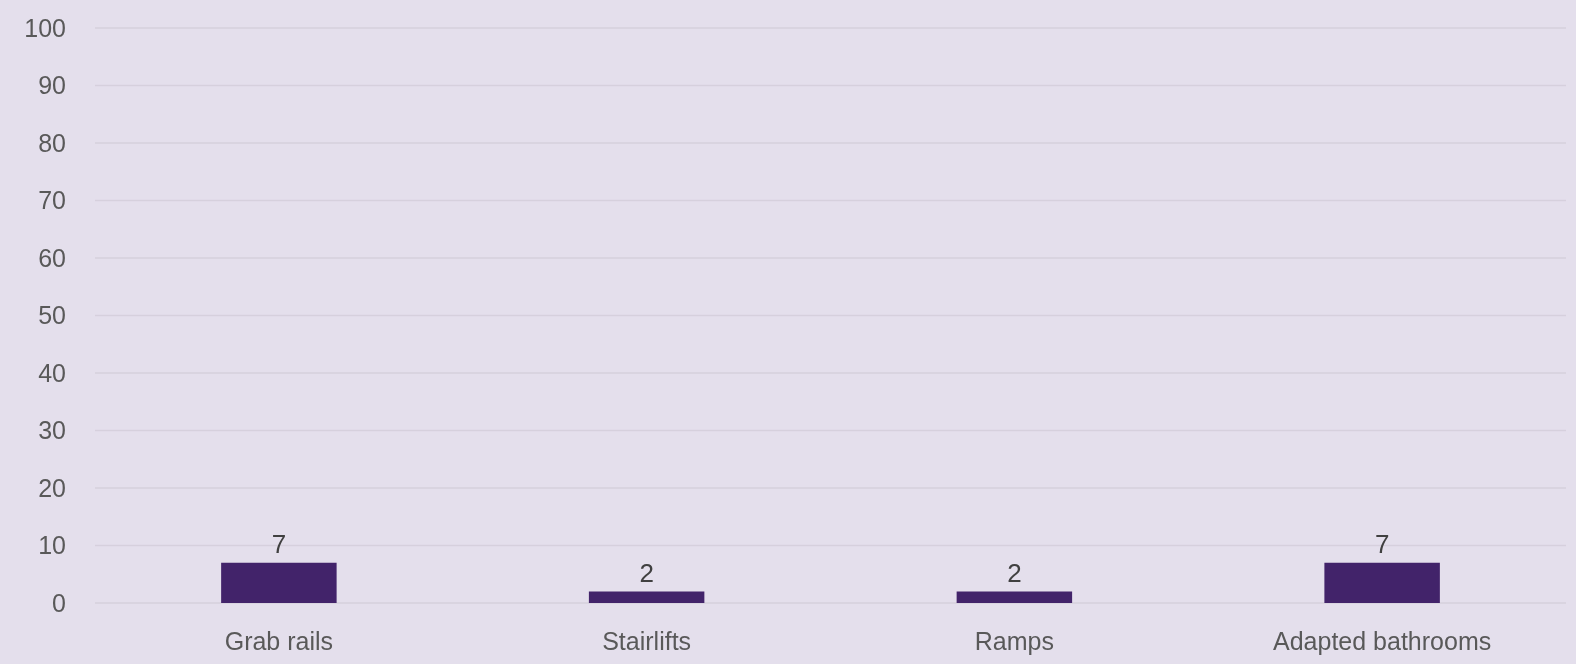 The image size is (1576, 664). Describe the element at coordinates (52, 487) in the screenshot. I see `y-tick-label: 20` at that location.